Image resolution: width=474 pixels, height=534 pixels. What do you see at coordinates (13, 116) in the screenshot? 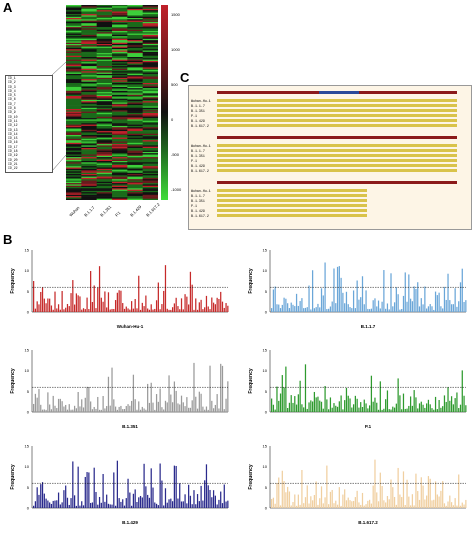
I see `id-list-item: ID_10` at bounding box center [13, 116].